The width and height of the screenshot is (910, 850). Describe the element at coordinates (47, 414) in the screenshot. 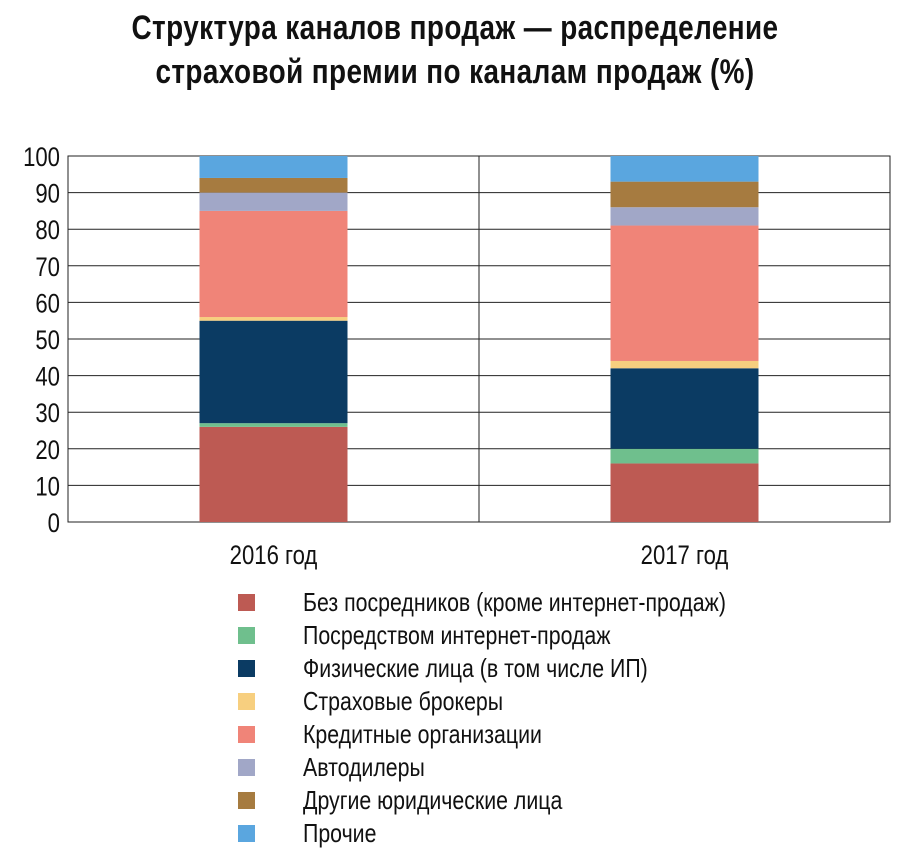

I see `y-tick-label: 30` at that location.